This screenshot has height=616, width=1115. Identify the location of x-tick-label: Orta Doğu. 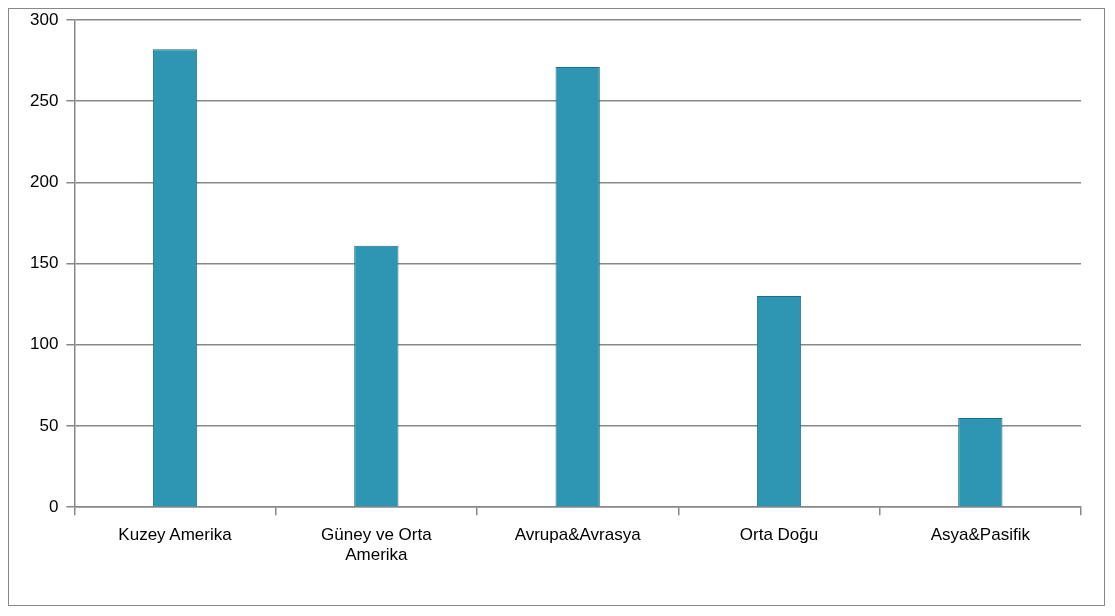
(779, 535).